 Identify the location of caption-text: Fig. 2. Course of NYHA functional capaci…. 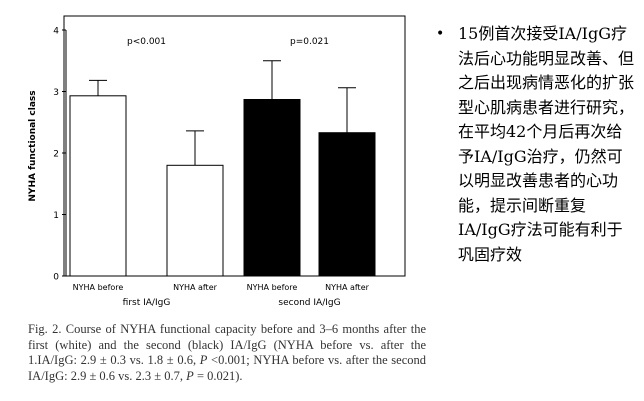
(227, 344).